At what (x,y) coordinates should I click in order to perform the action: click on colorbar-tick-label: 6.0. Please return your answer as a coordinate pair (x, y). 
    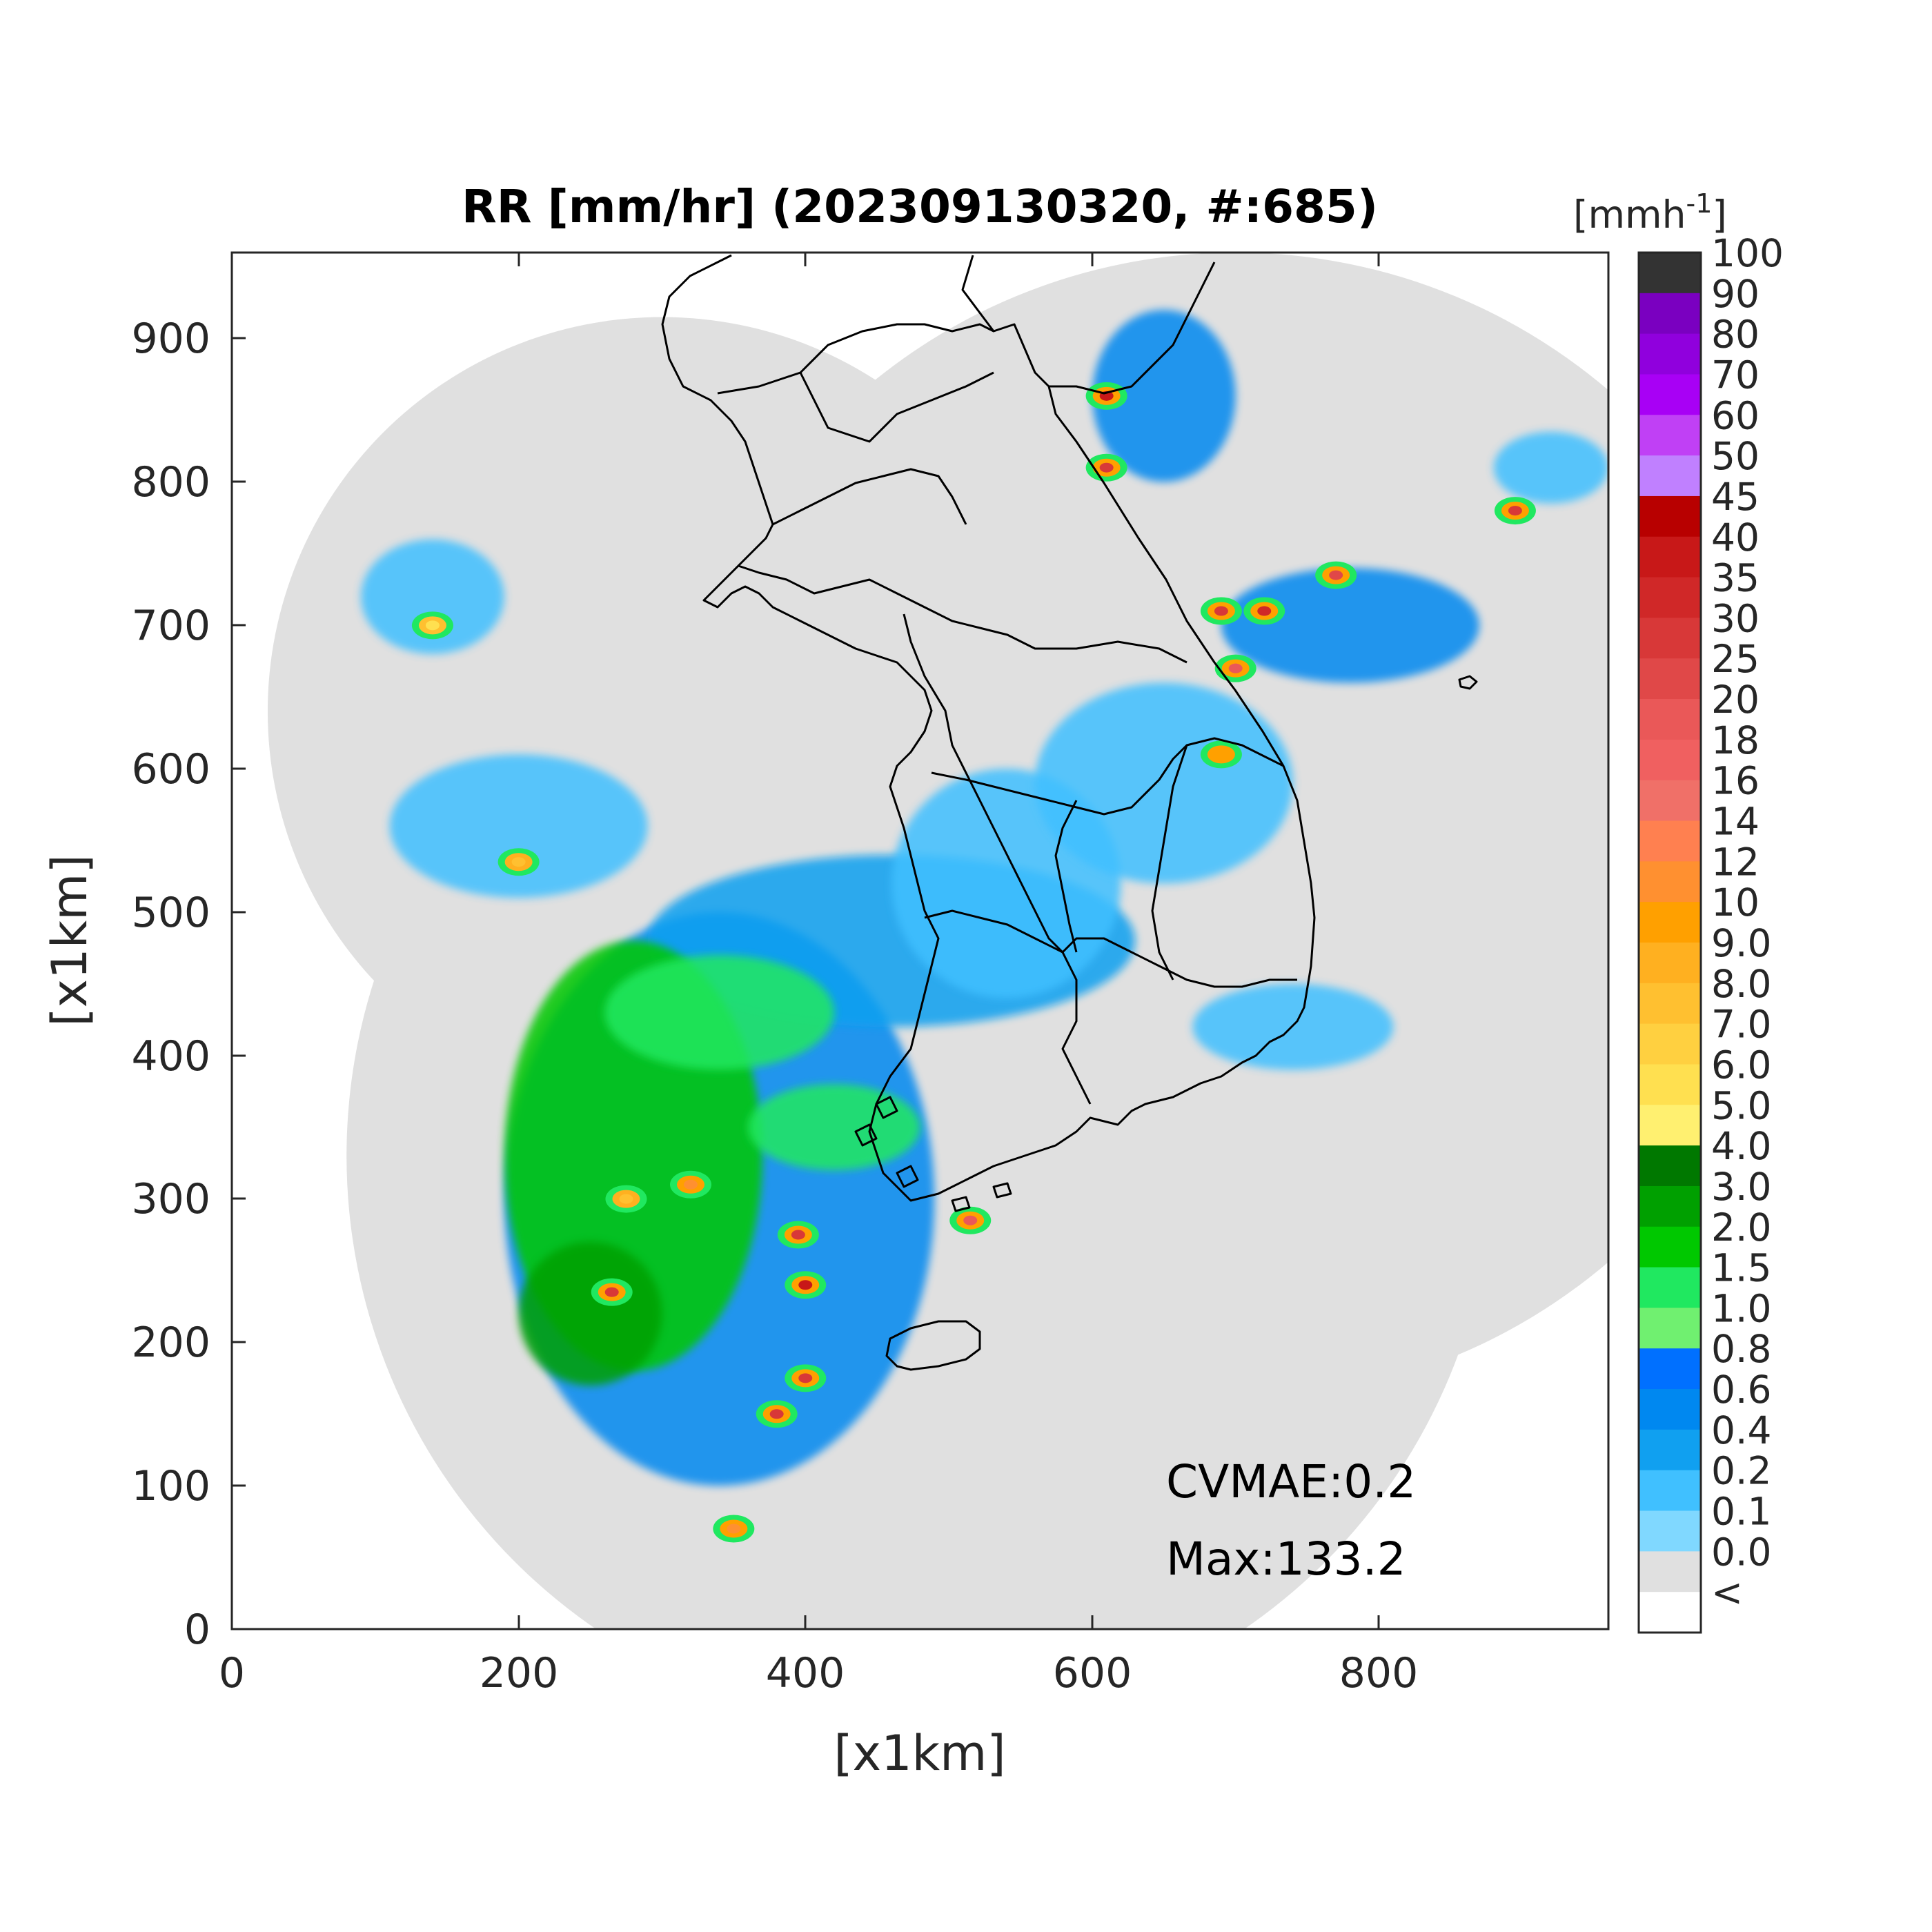
    Looking at the image, I should click on (1741, 1065).